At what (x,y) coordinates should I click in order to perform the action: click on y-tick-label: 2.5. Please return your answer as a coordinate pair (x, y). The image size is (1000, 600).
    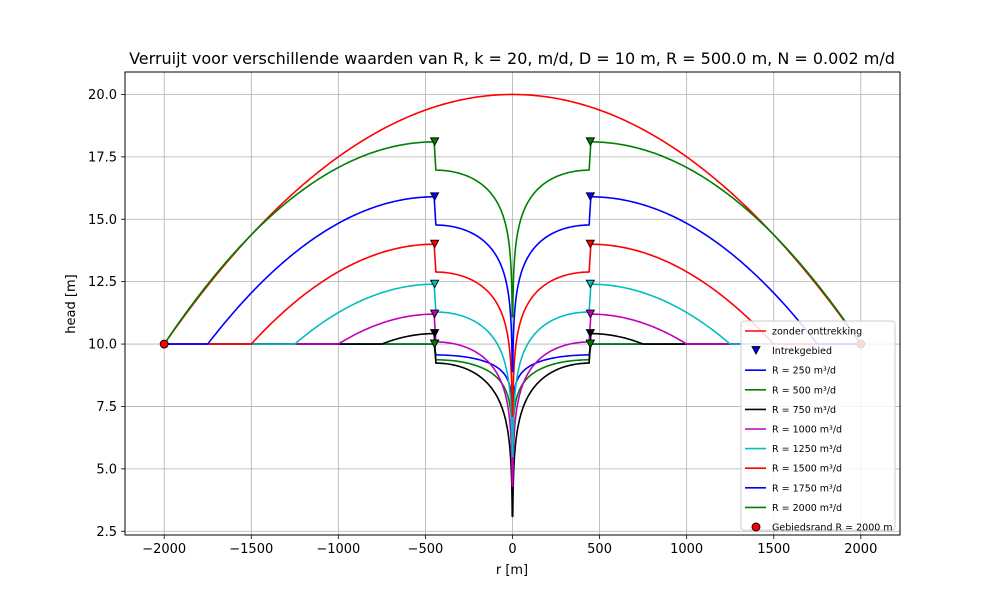
    Looking at the image, I should click on (106, 532).